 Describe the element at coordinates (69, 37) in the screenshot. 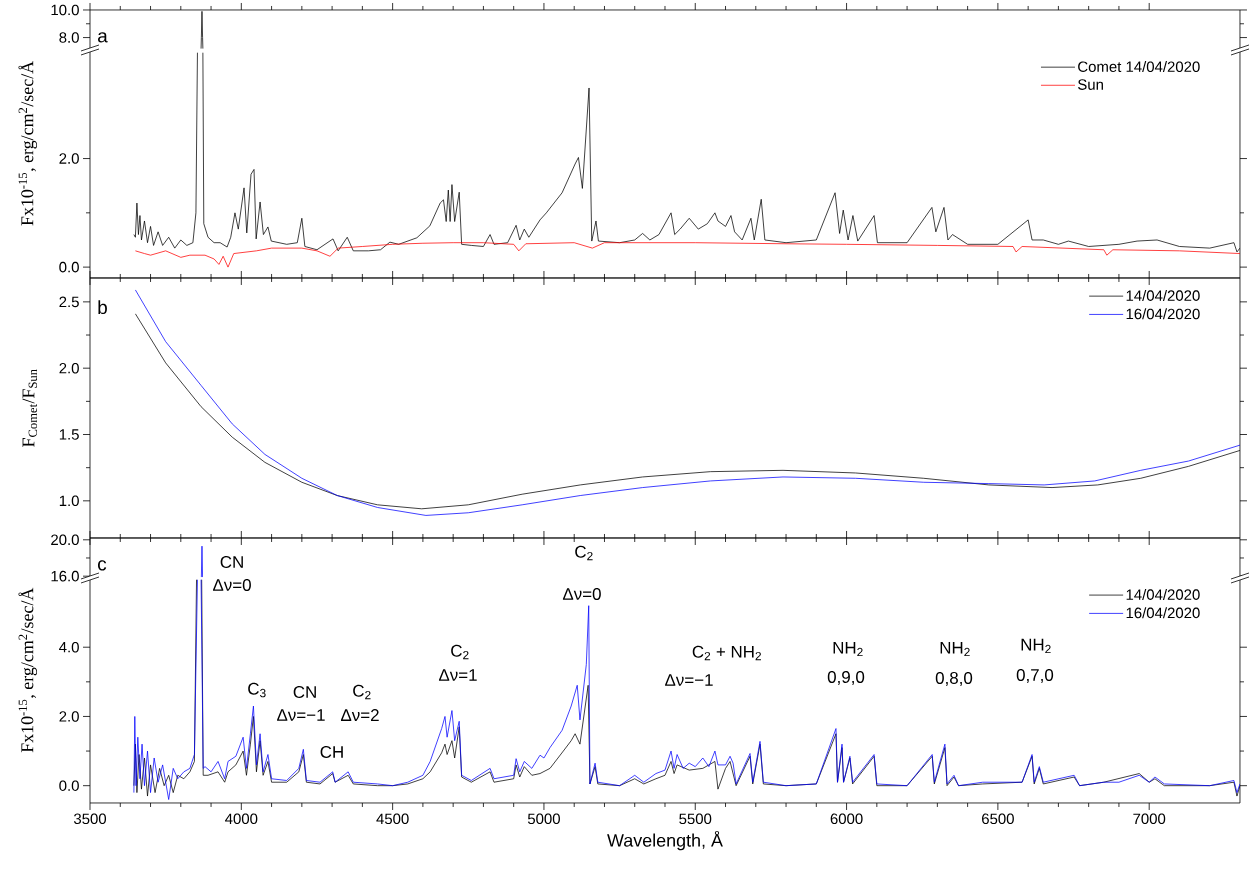

I see `y-tick-label: 8.0` at that location.